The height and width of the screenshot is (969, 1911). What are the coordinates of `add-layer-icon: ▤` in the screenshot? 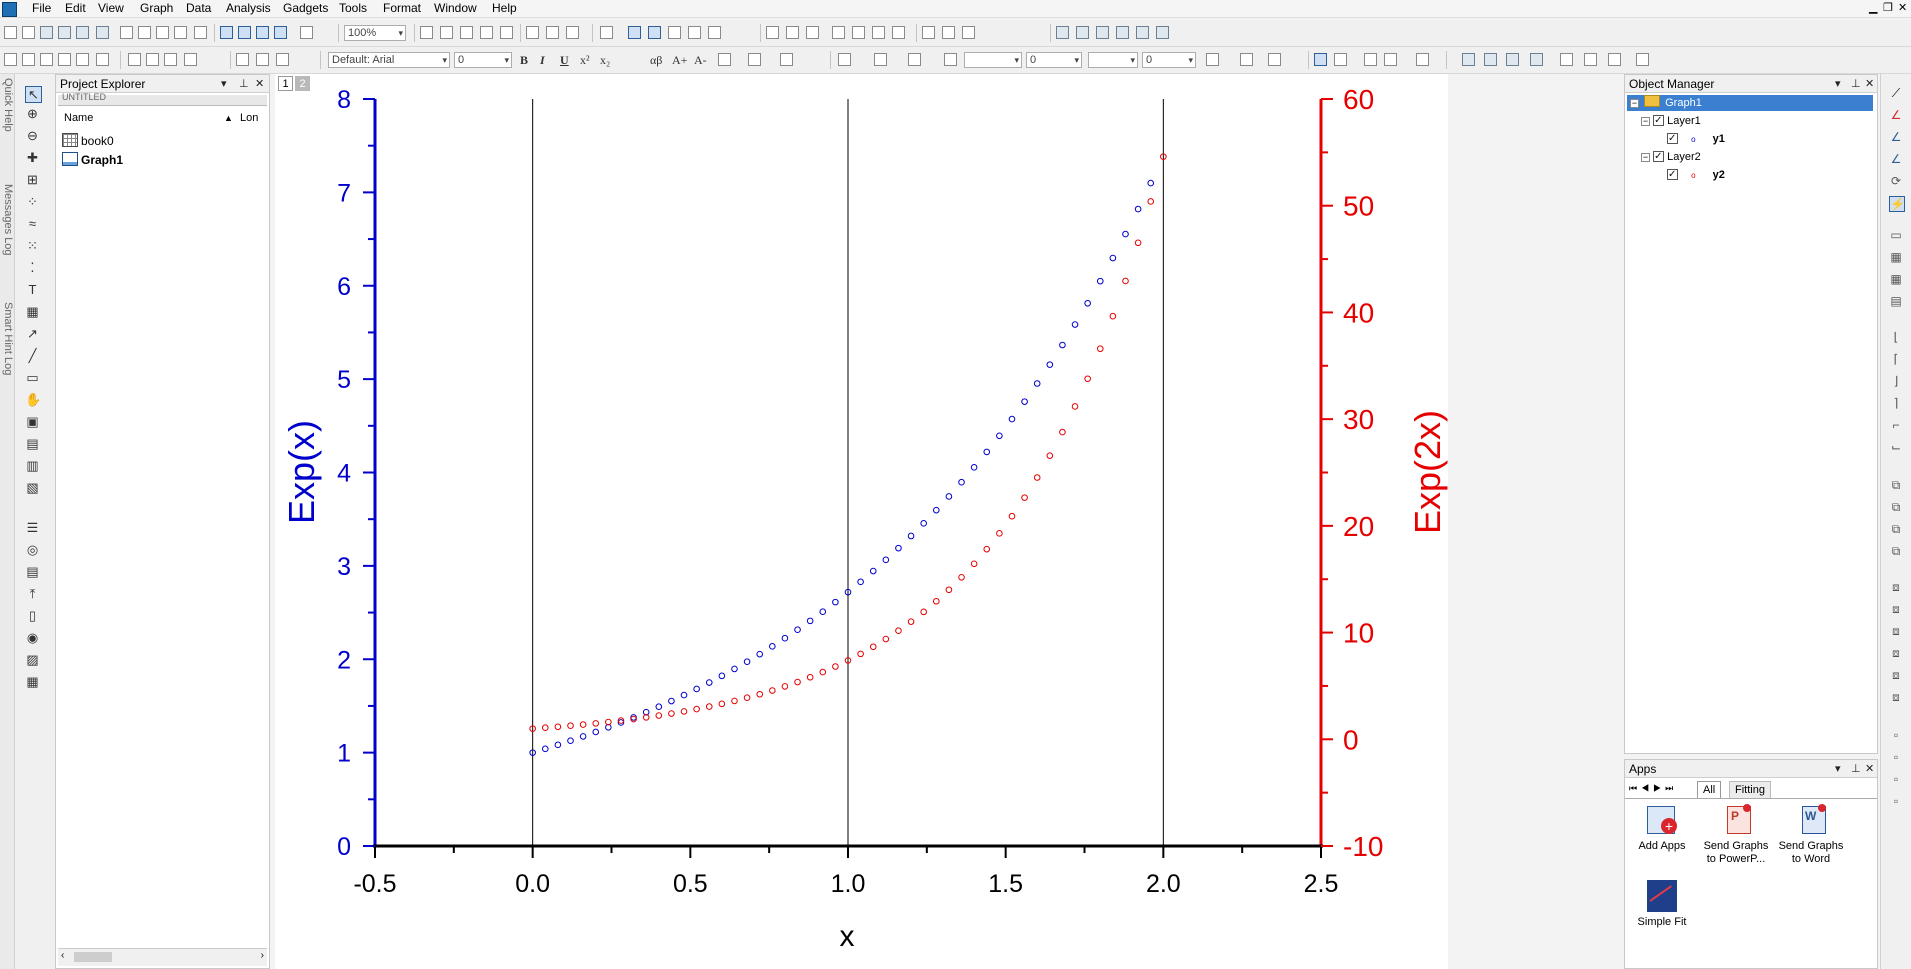 It's located at (1896, 301).